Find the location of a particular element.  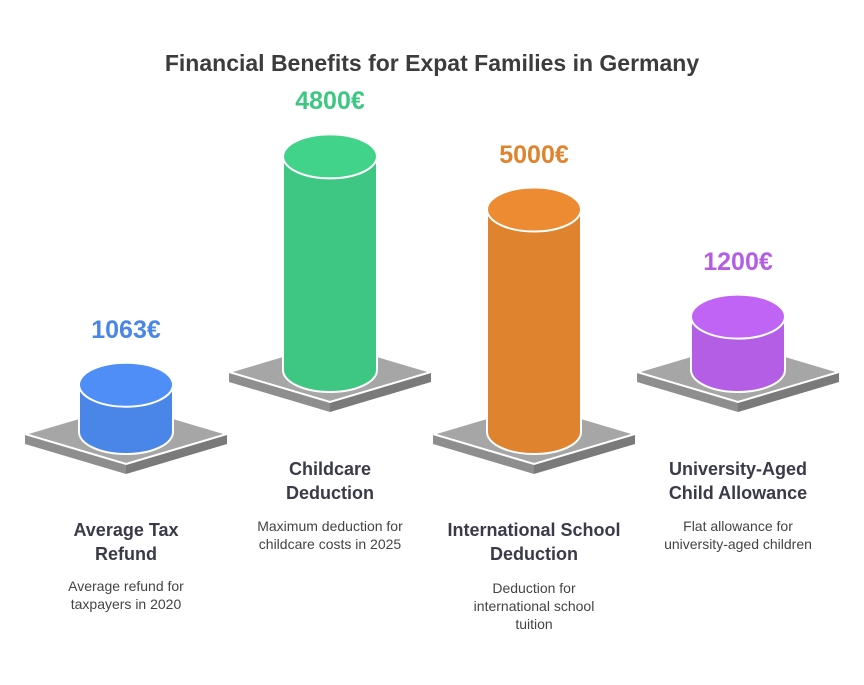

category-label: University-Aged Child Allowance is located at coordinates (738, 481).